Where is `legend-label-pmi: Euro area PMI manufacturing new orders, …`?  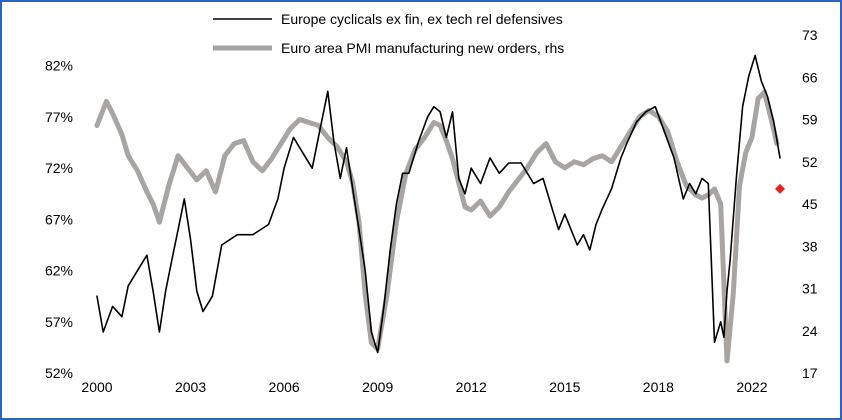
legend-label-pmi: Euro area PMI manufacturing new orders, … is located at coordinates (422, 48).